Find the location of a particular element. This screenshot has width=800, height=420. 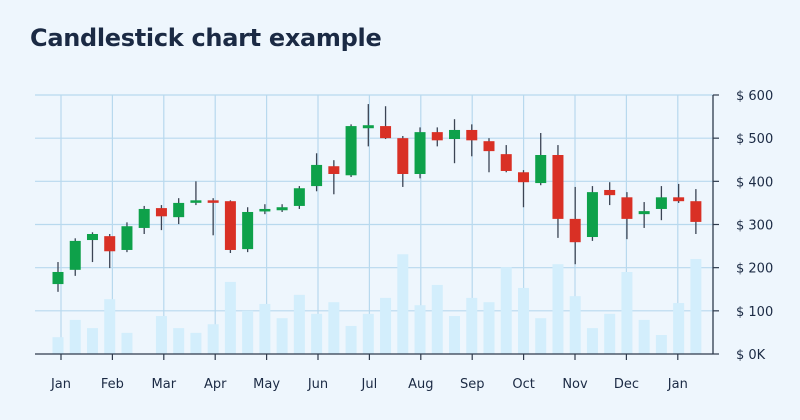

x-tick-label: Dec is located at coordinates (626, 384).